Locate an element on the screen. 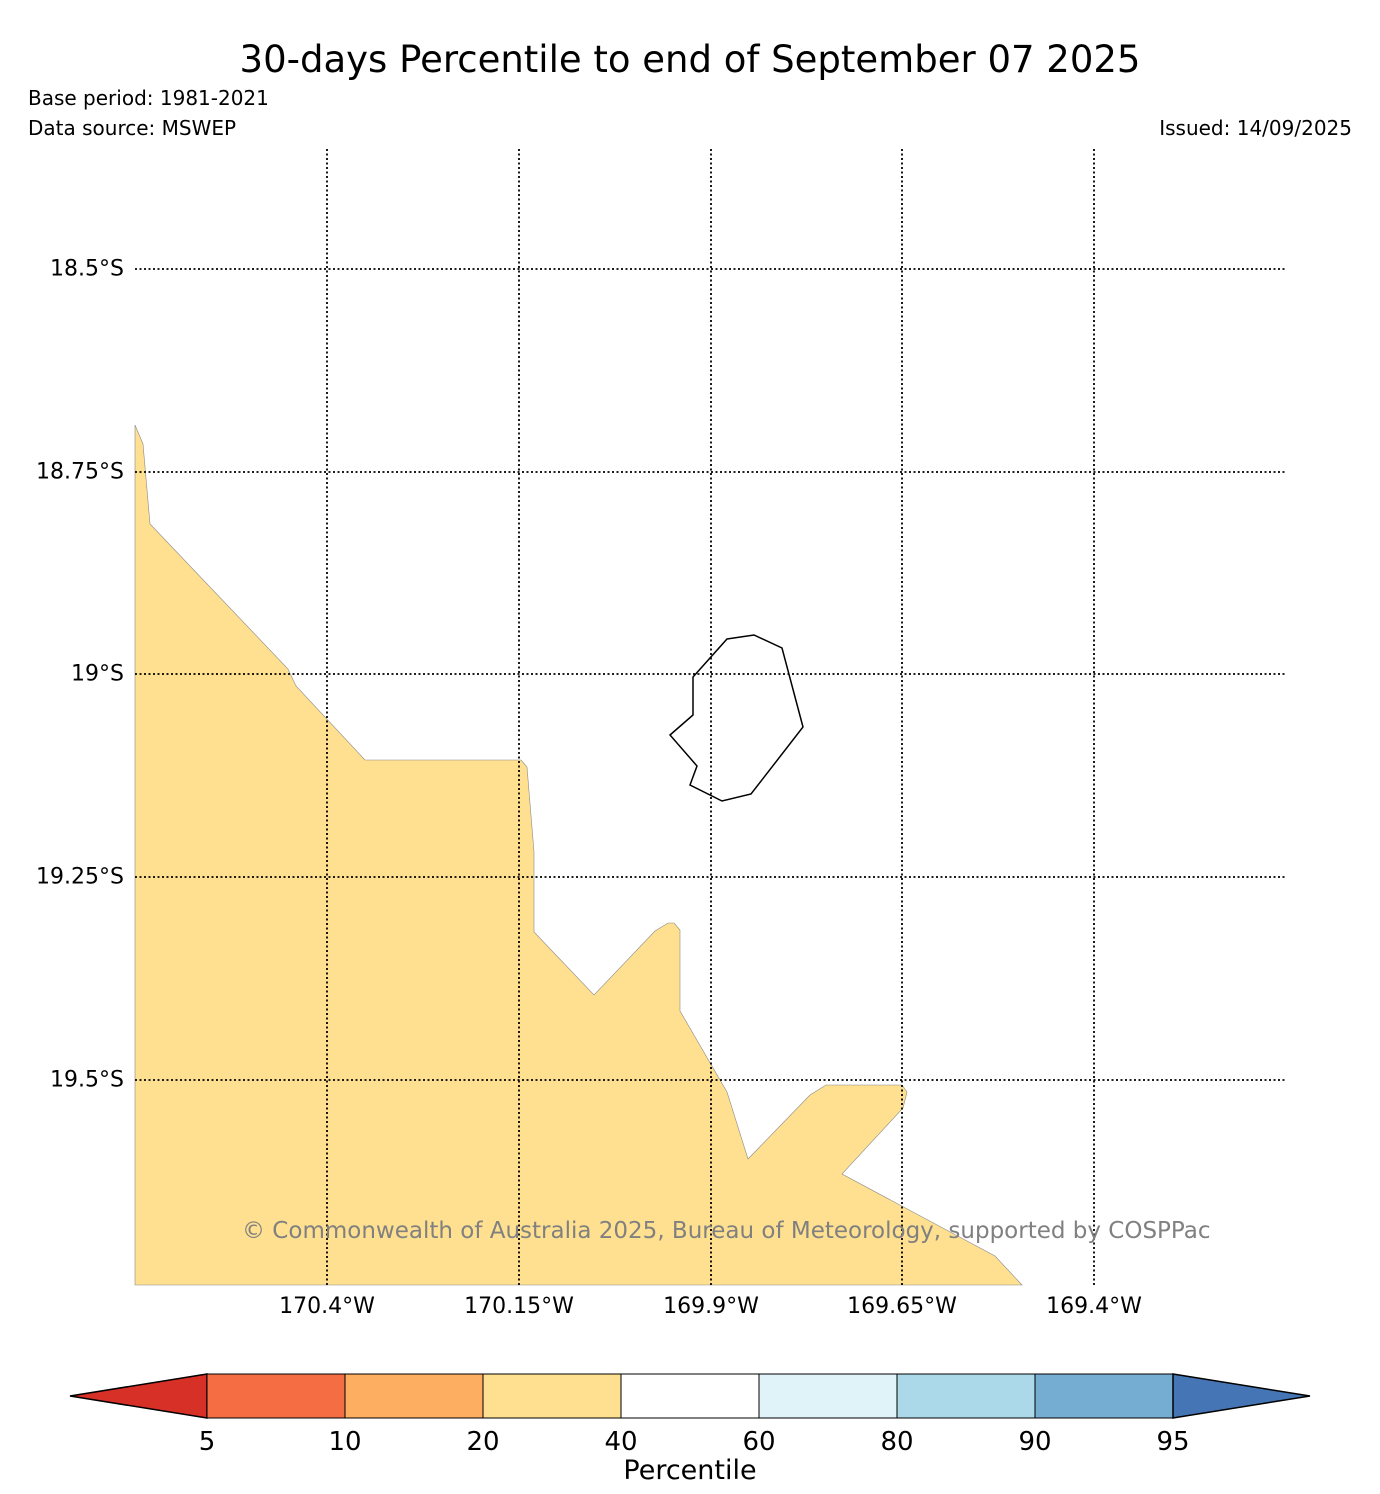  data-source-text: Data source: MSWEP is located at coordinates (132, 128).